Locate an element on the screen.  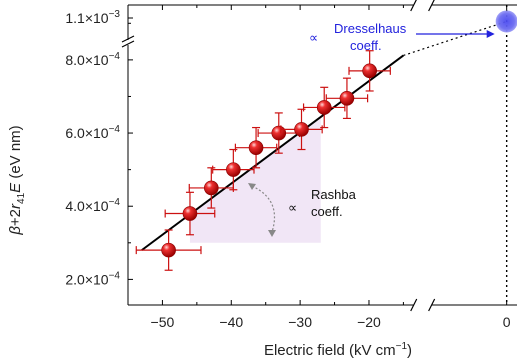
x-tick-label: −40 is located at coordinates (231, 322).